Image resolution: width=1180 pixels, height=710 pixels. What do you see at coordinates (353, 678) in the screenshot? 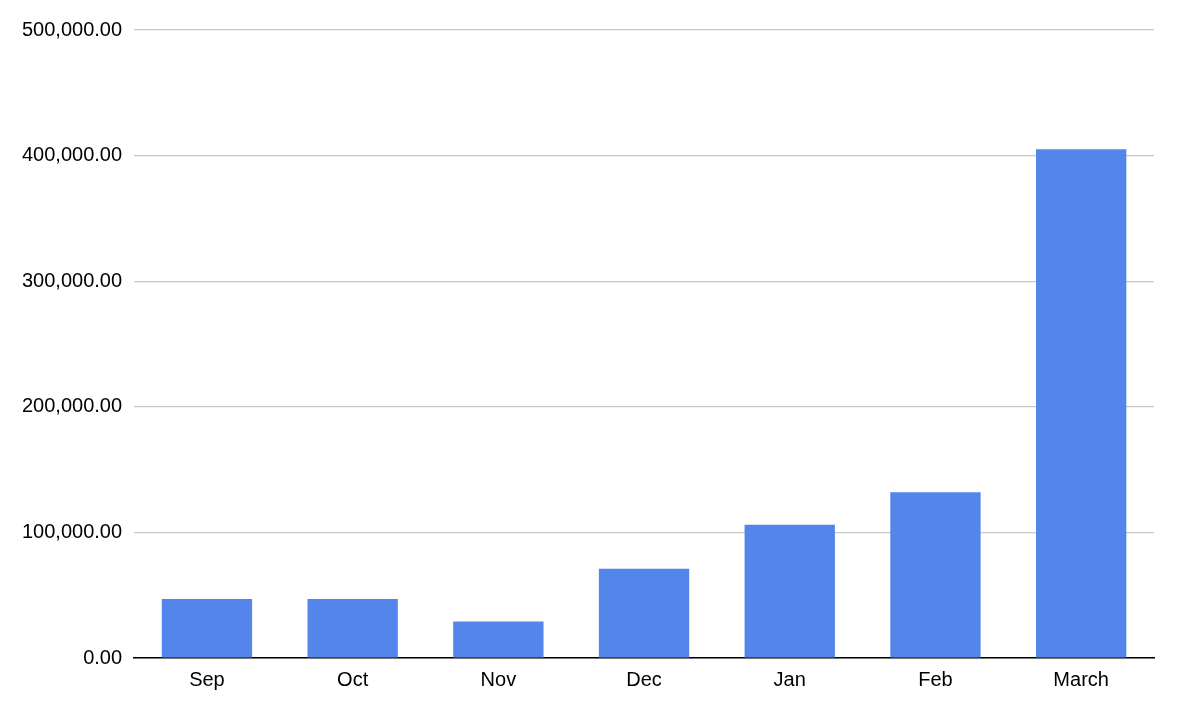
I see `x-tick-label: Oct` at bounding box center [353, 678].